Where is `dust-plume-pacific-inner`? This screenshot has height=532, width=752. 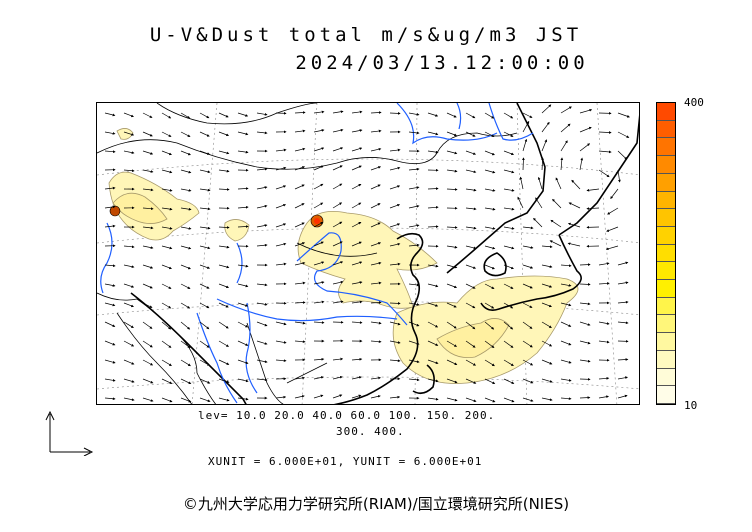 dust-plume-pacific-inner is located at coordinates (473, 338).